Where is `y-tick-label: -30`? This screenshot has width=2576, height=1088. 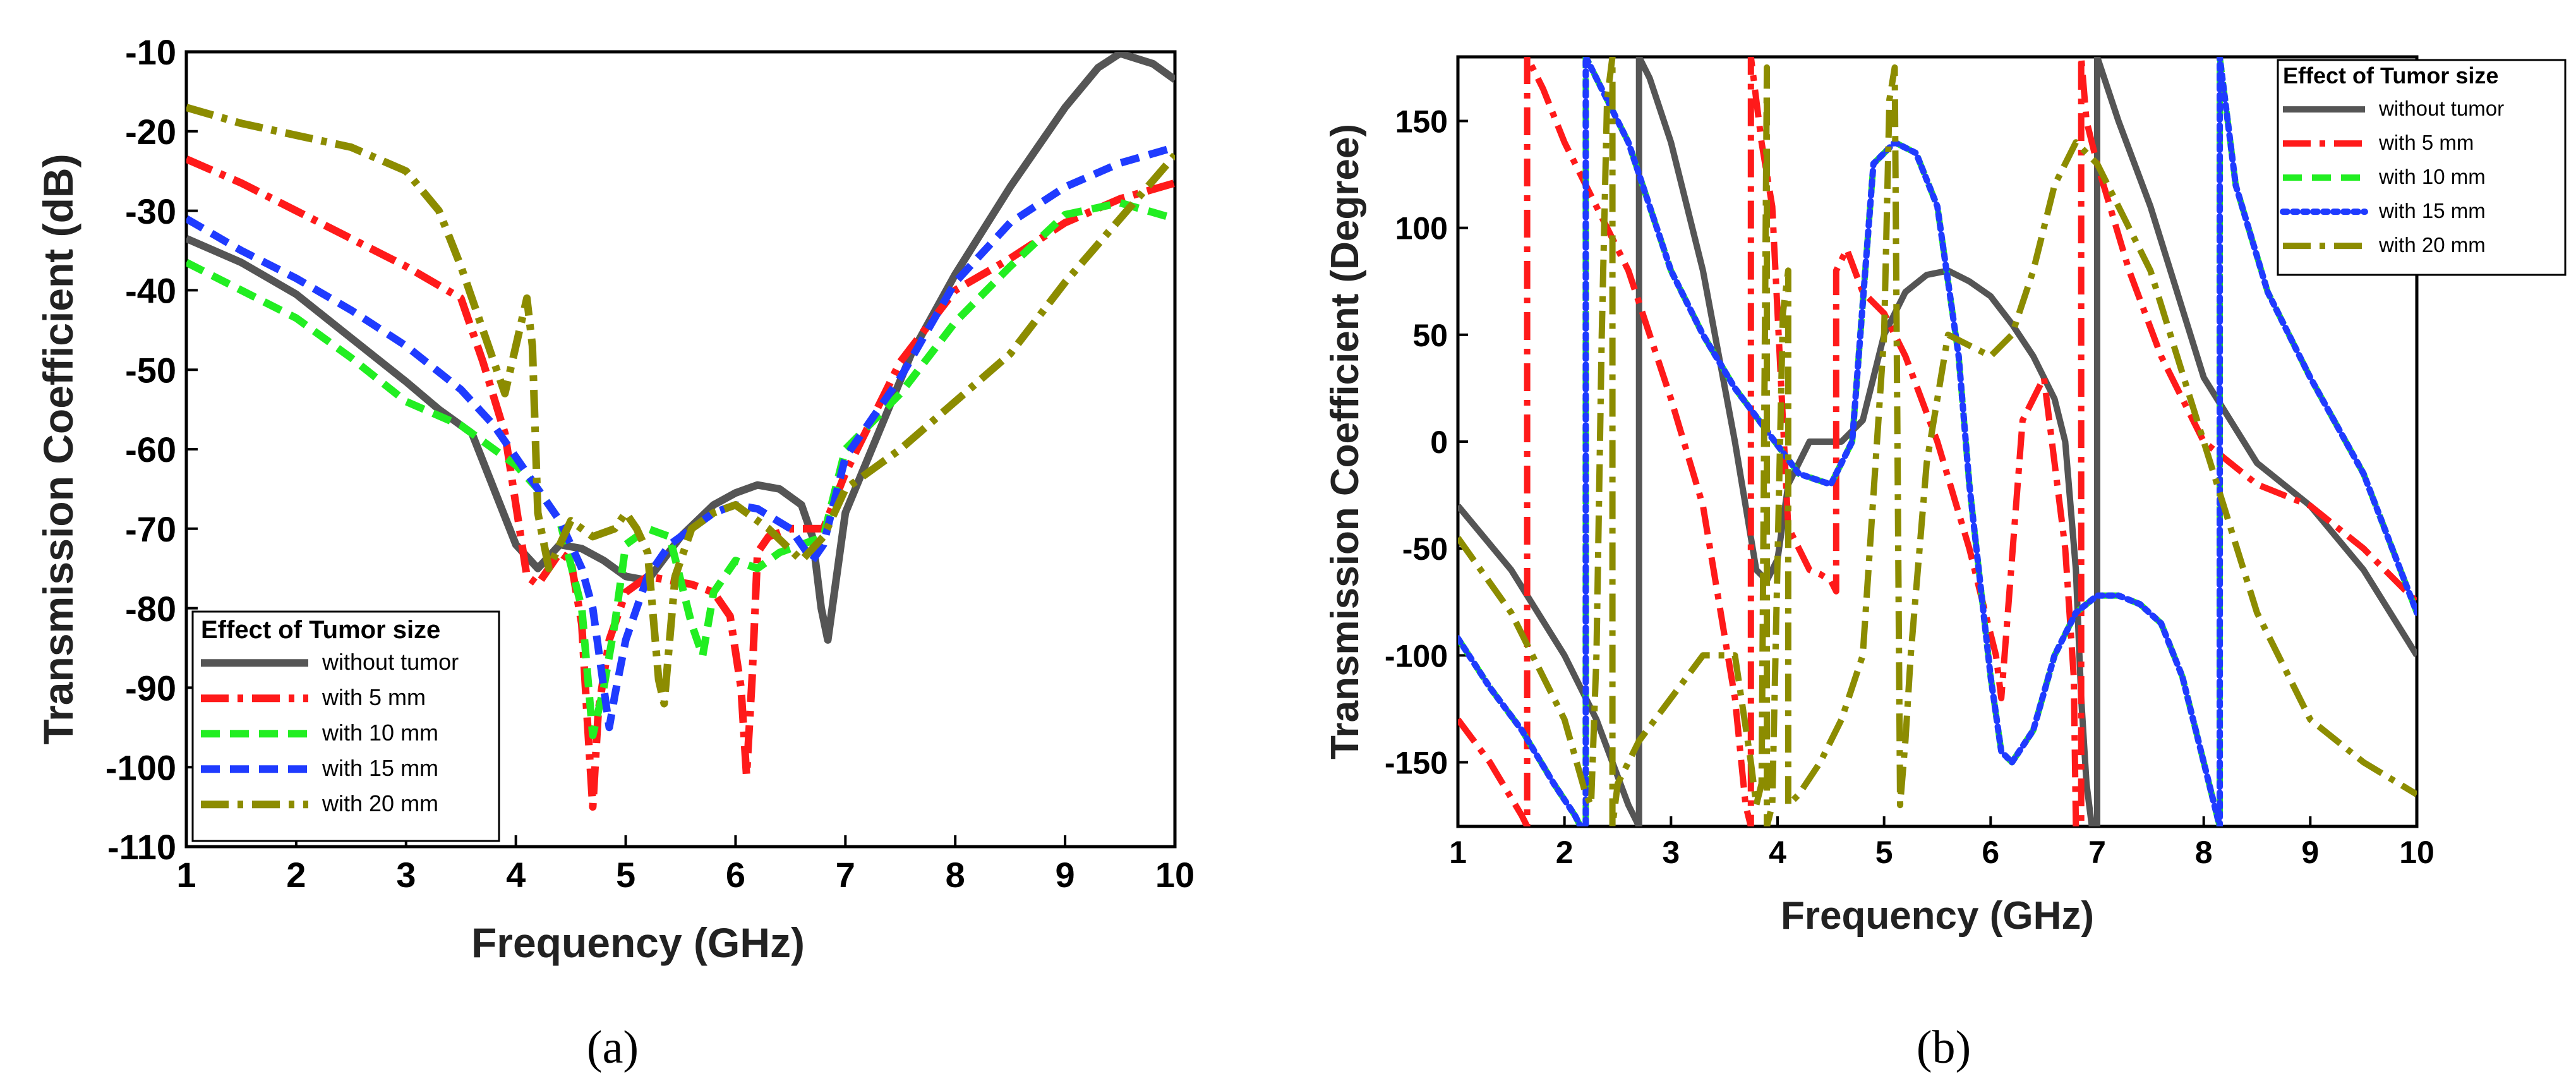
y-tick-label: -30 is located at coordinates (150, 211).